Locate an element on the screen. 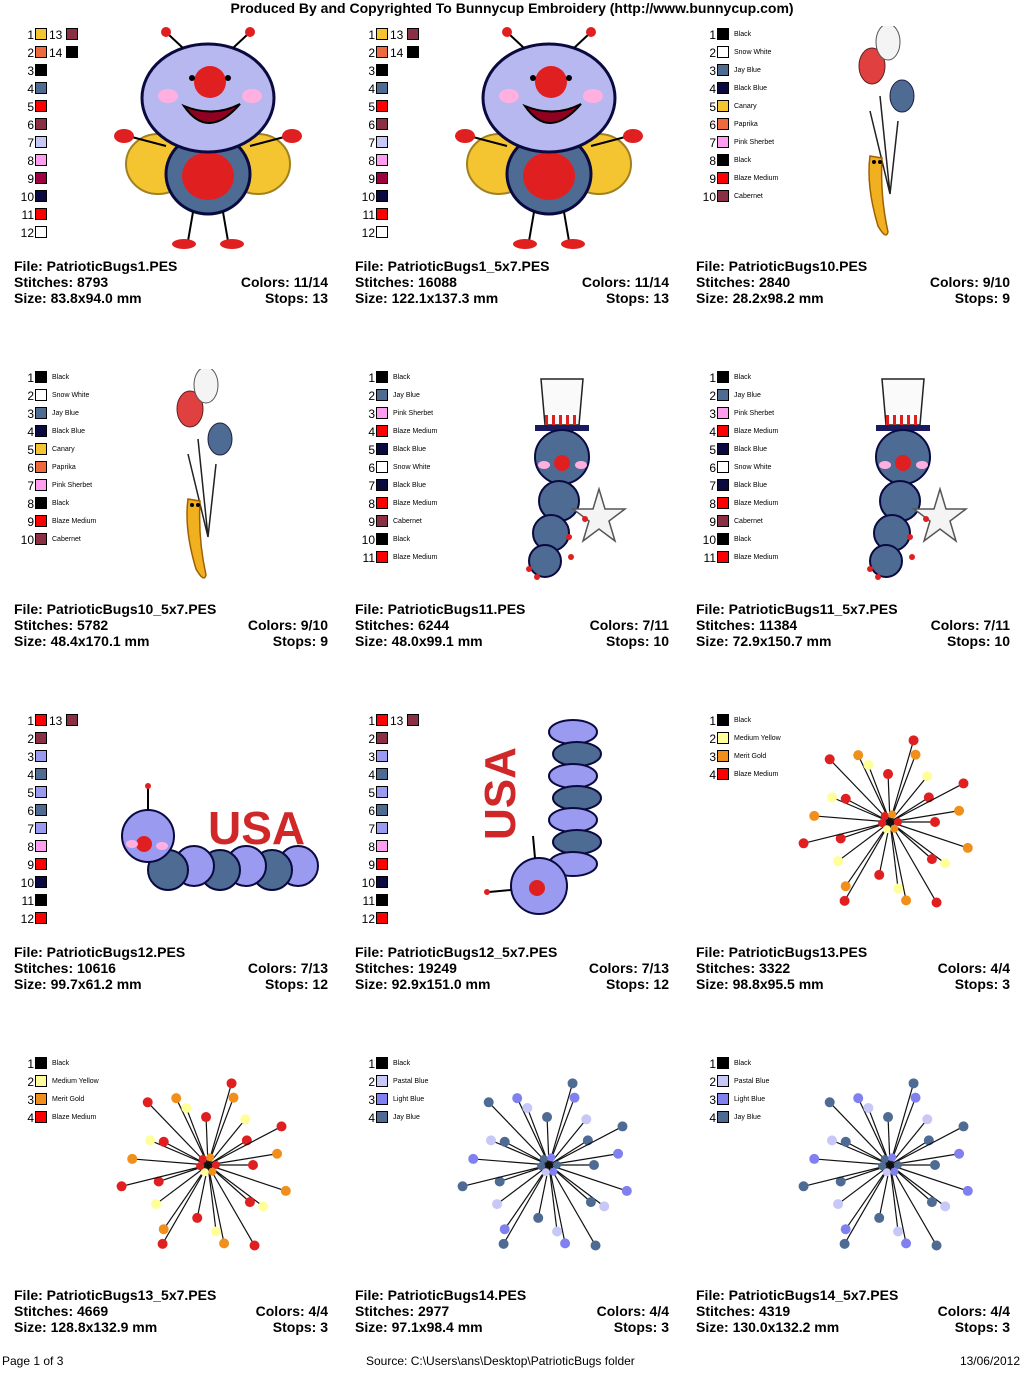 This screenshot has width=1024, height=1392. color-number: 10 is located at coordinates (368, 883).